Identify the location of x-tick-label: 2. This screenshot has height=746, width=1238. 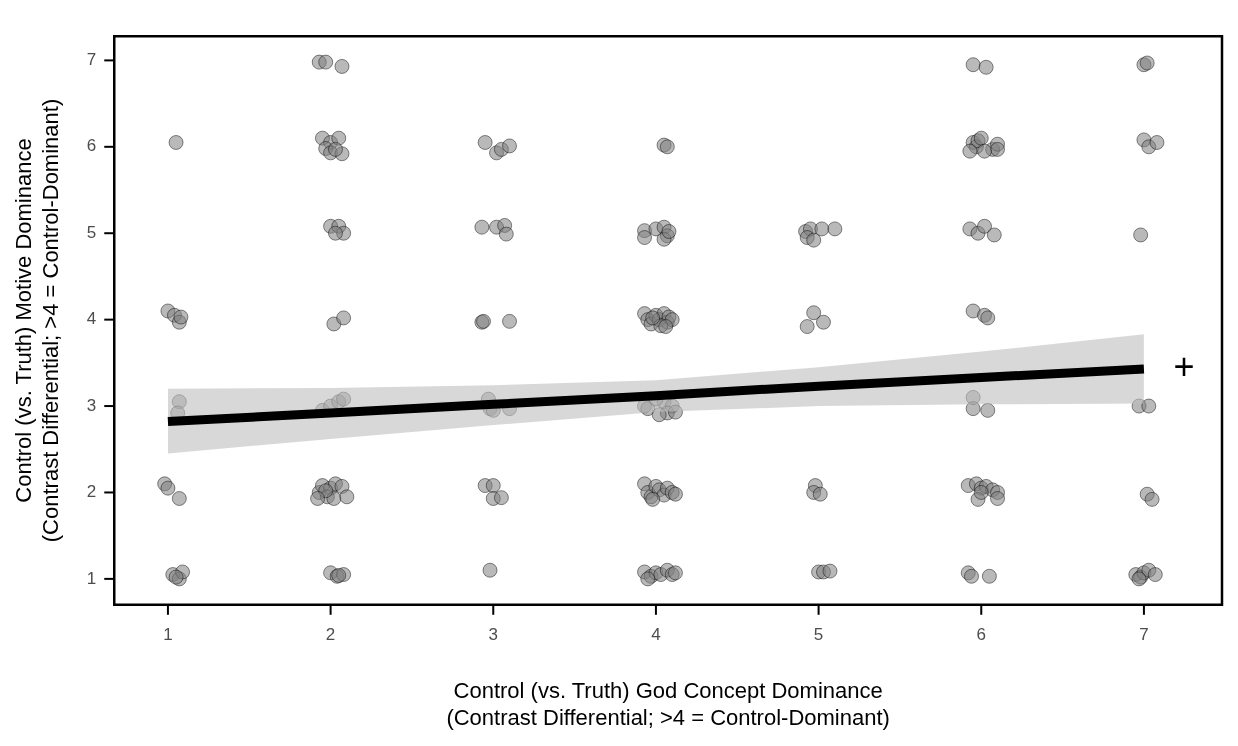
(330, 634).